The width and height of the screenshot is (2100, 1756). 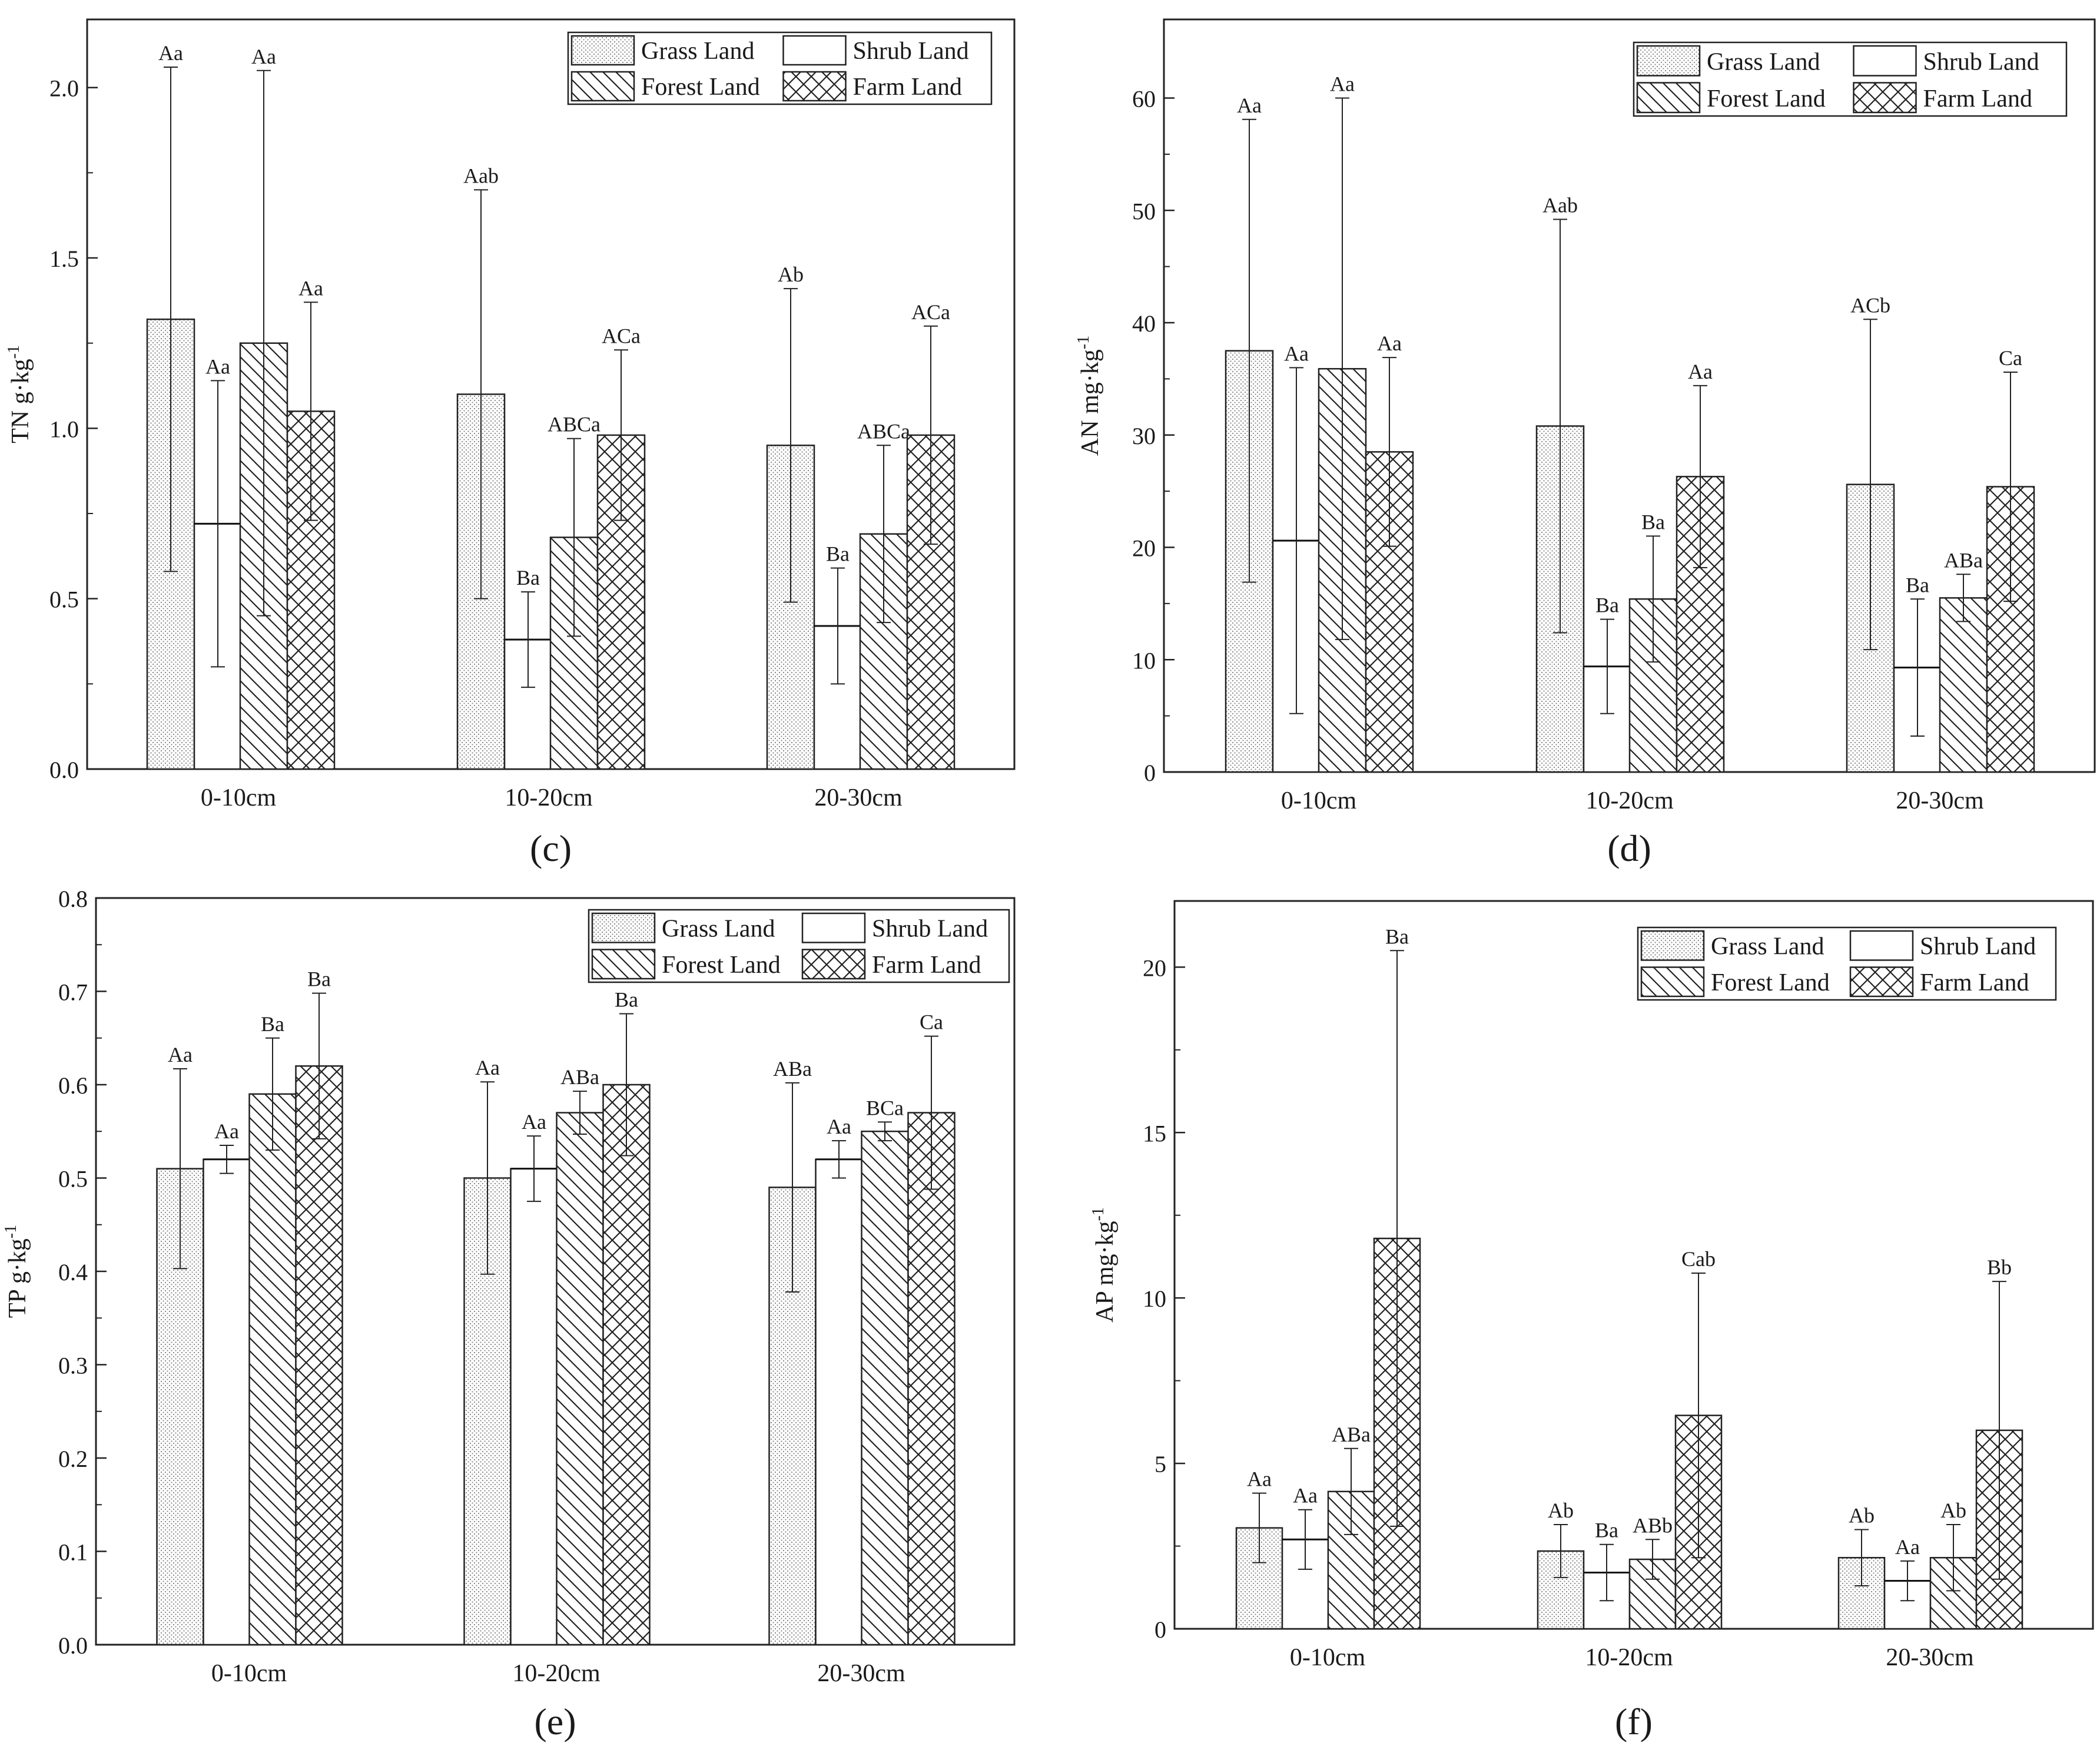 What do you see at coordinates (1144, 99) in the screenshot?
I see `y-tick-label: 60` at bounding box center [1144, 99].